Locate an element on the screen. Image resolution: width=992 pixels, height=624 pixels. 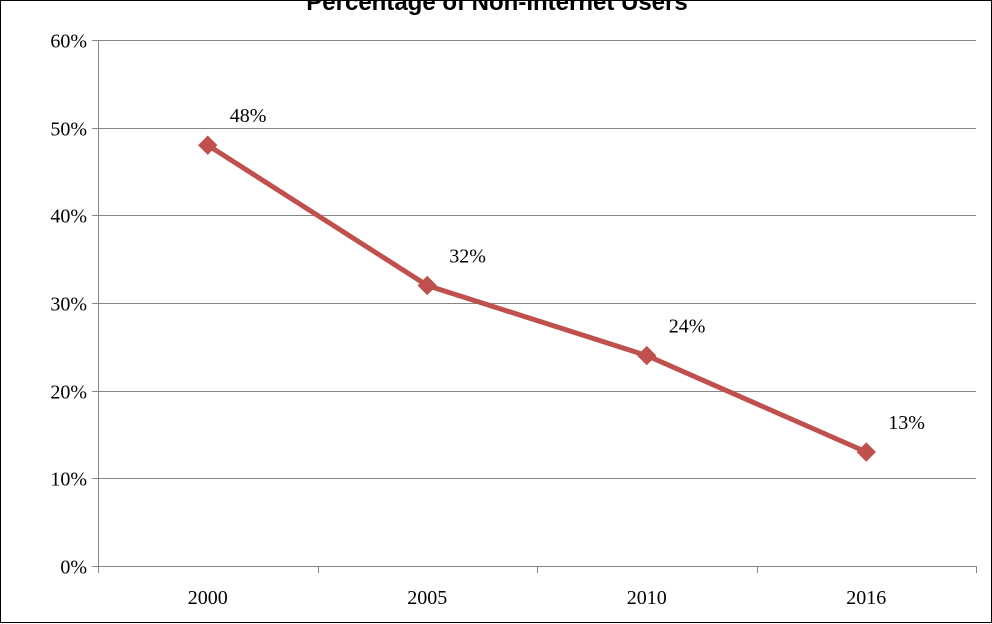
y-tick-label: 30% is located at coordinates (68, 305).